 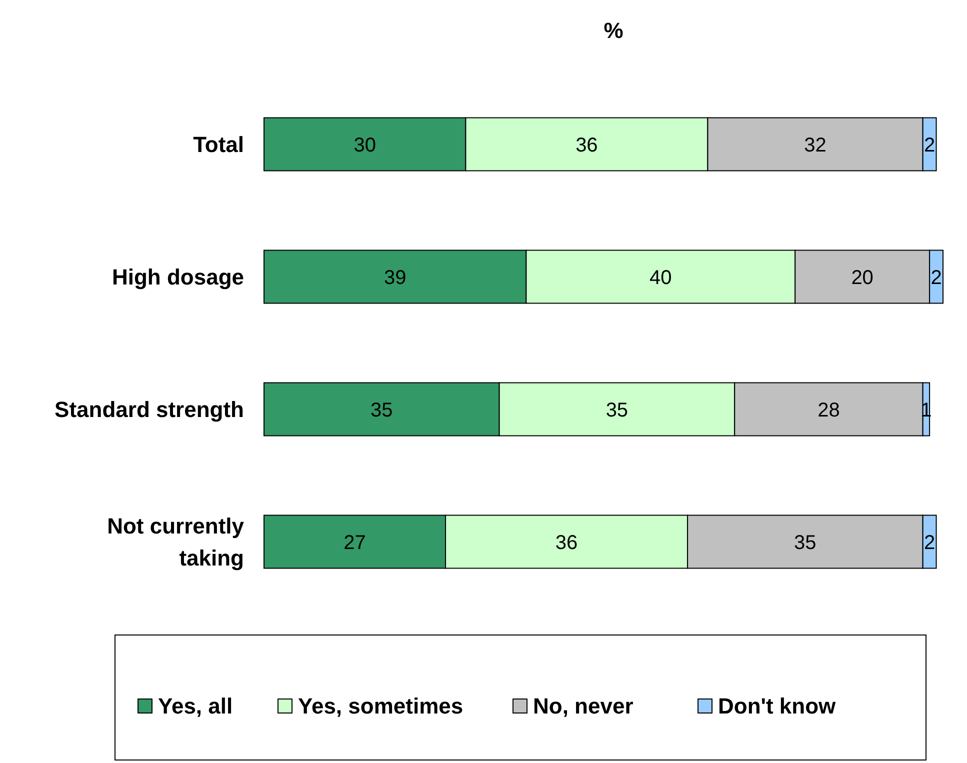 I want to click on data-label: 32, so click(x=815, y=145).